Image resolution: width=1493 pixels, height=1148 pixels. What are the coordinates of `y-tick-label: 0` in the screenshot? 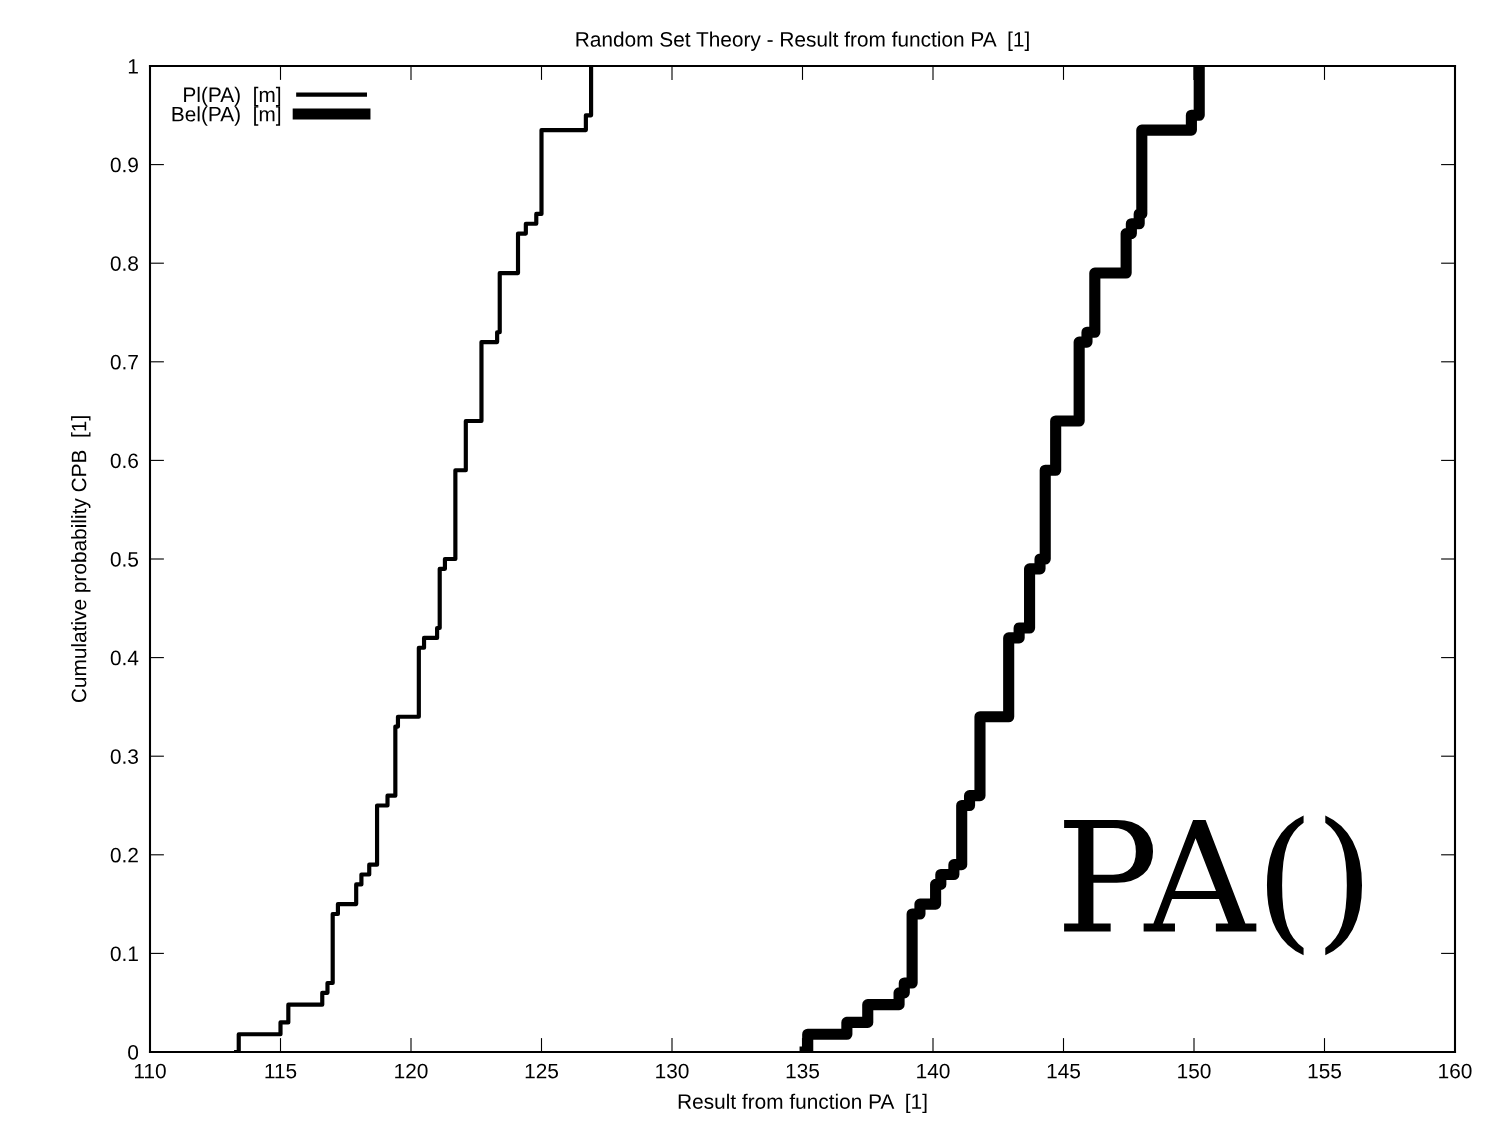 It's located at (133, 1052).